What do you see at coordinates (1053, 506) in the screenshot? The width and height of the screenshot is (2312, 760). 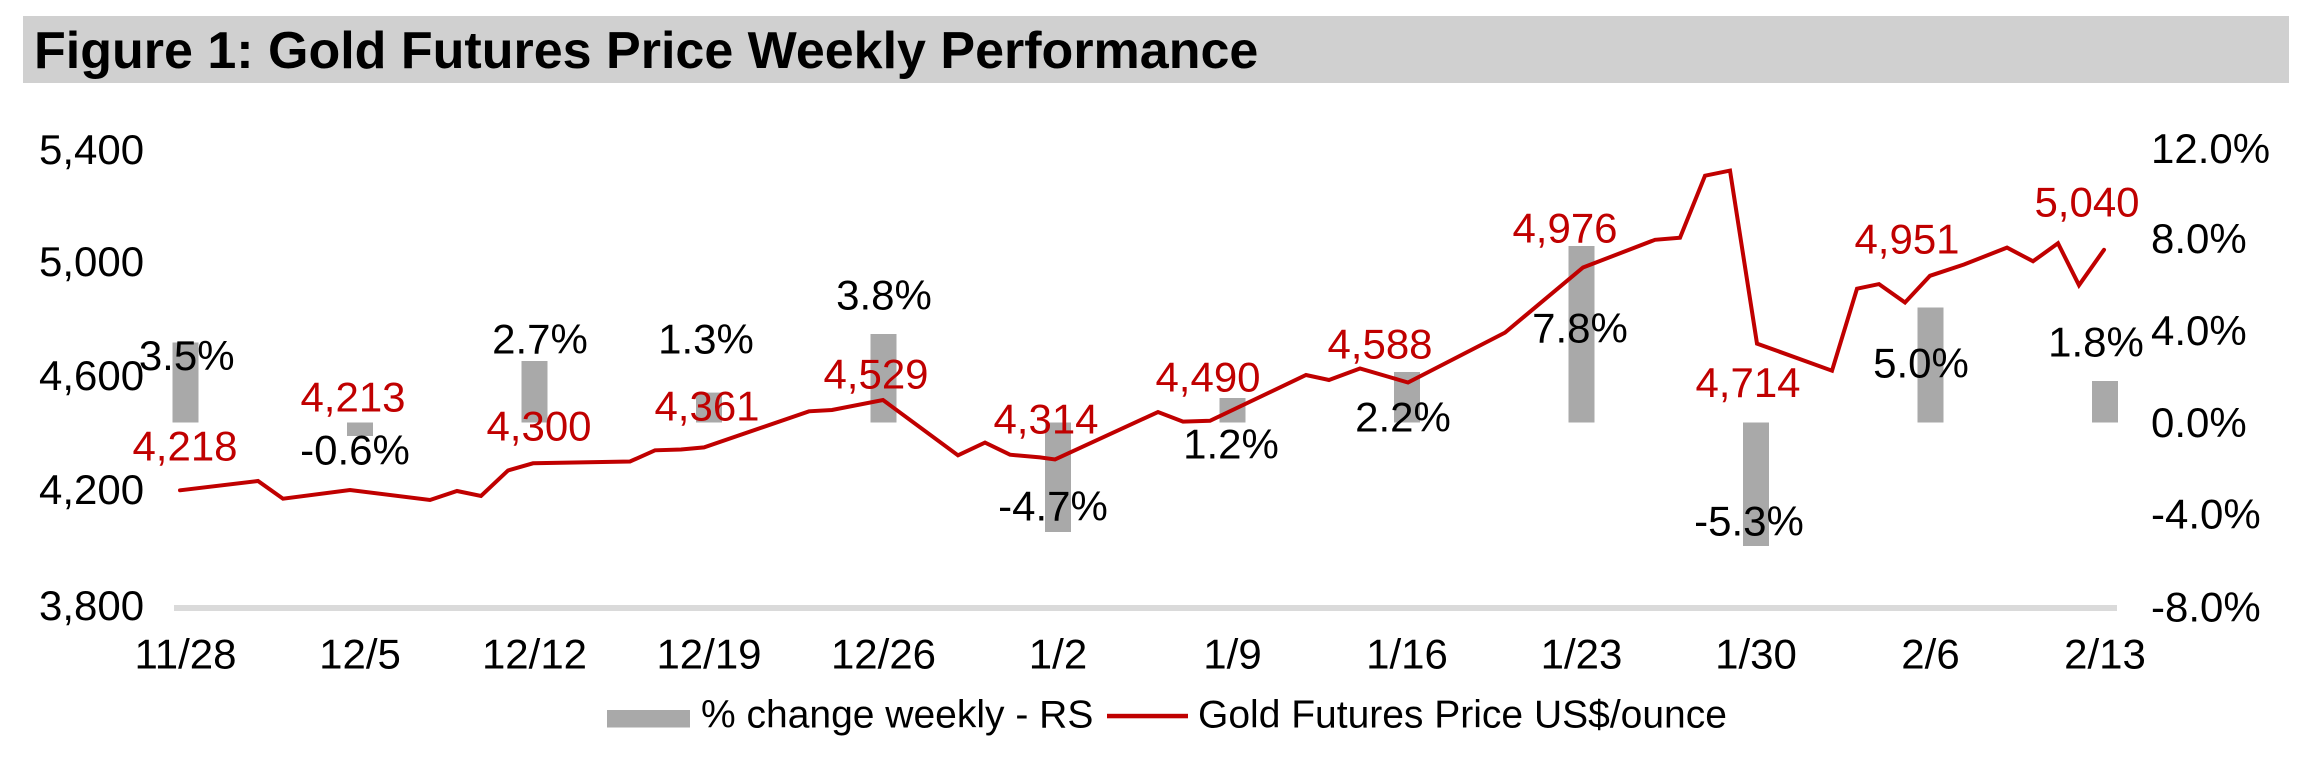 I see `svg-text: -4.7%` at bounding box center [1053, 506].